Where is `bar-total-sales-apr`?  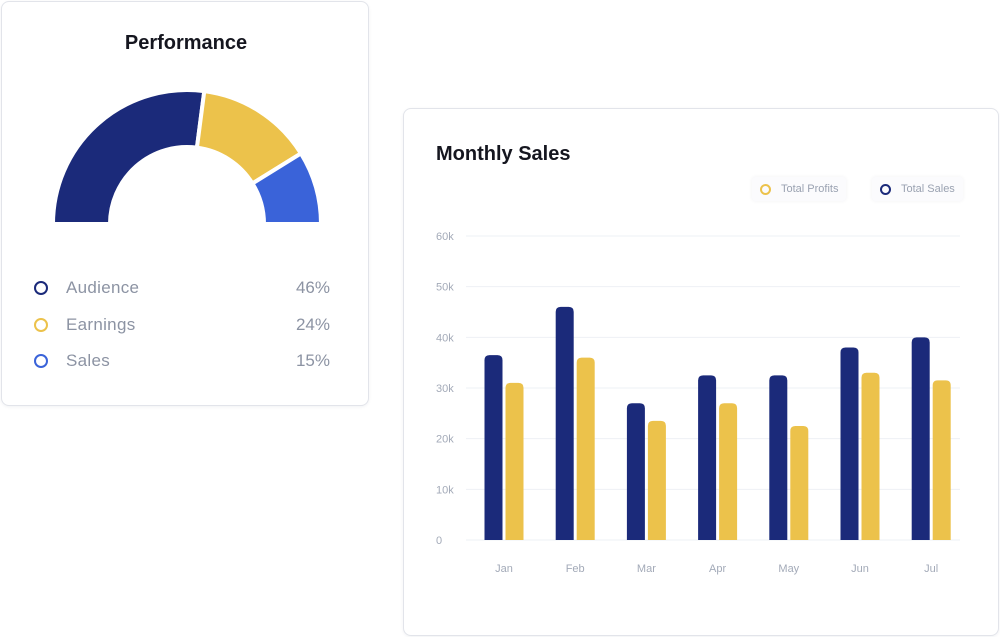
bar-total-sales-apr is located at coordinates (707, 457).